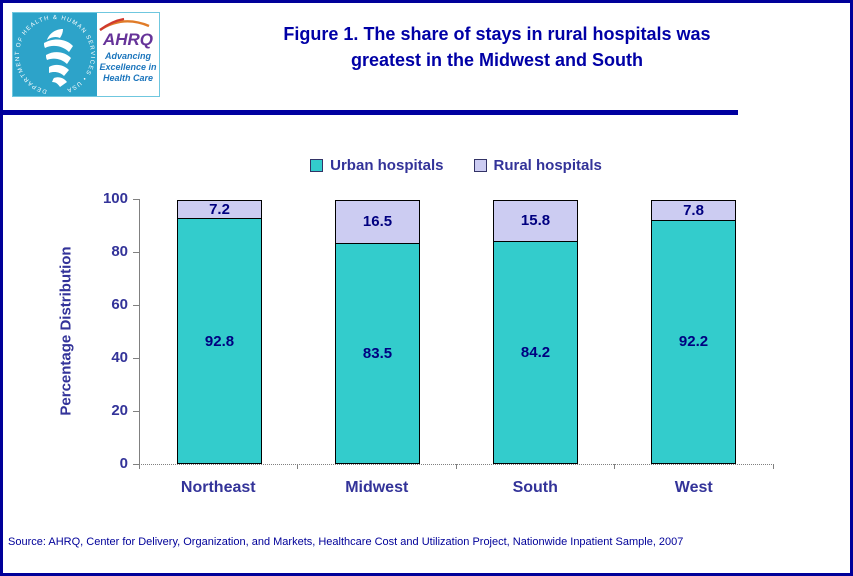 This screenshot has height=576, width=853. I want to click on category-label-midwest: Midwest, so click(377, 487).